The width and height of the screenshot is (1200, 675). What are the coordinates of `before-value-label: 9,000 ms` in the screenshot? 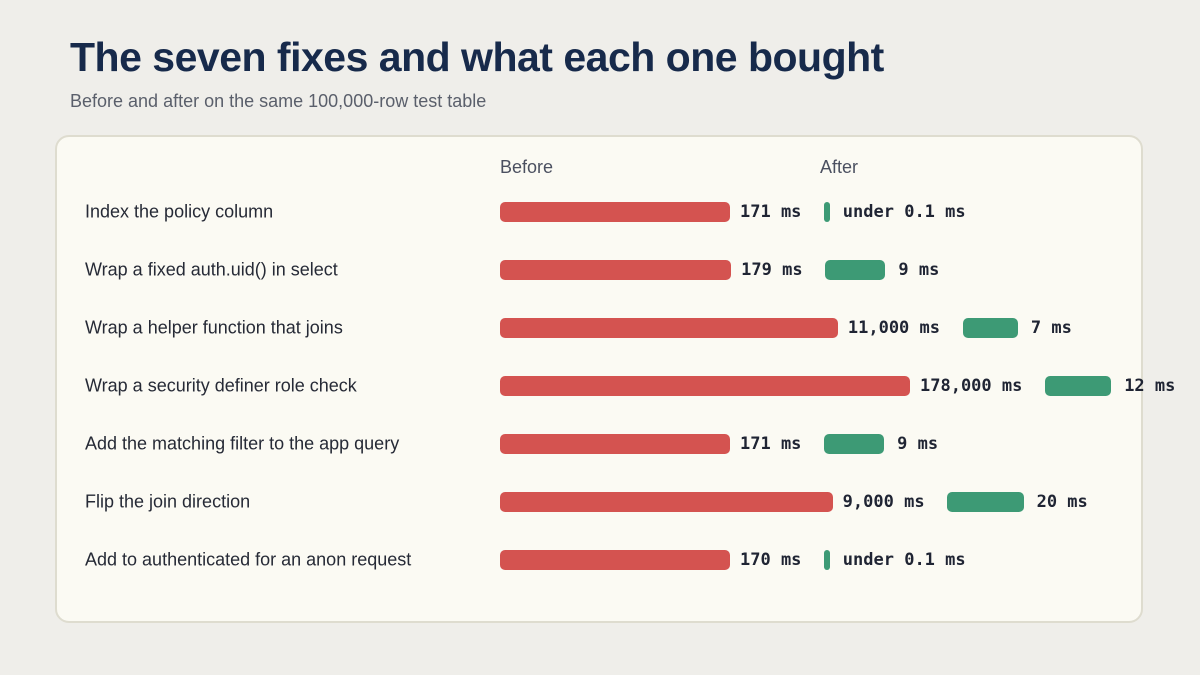 It's located at (883, 502).